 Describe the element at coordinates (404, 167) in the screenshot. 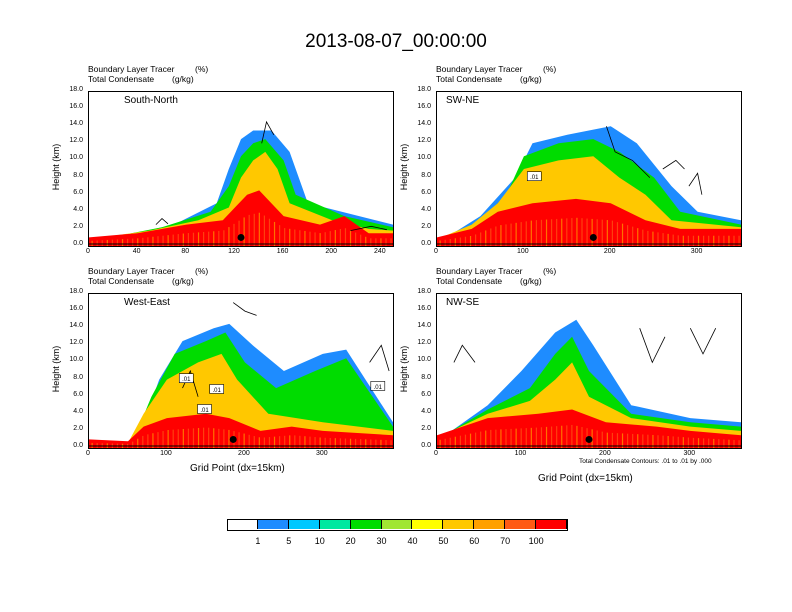

I see `y-axis-label: Height (km)` at that location.